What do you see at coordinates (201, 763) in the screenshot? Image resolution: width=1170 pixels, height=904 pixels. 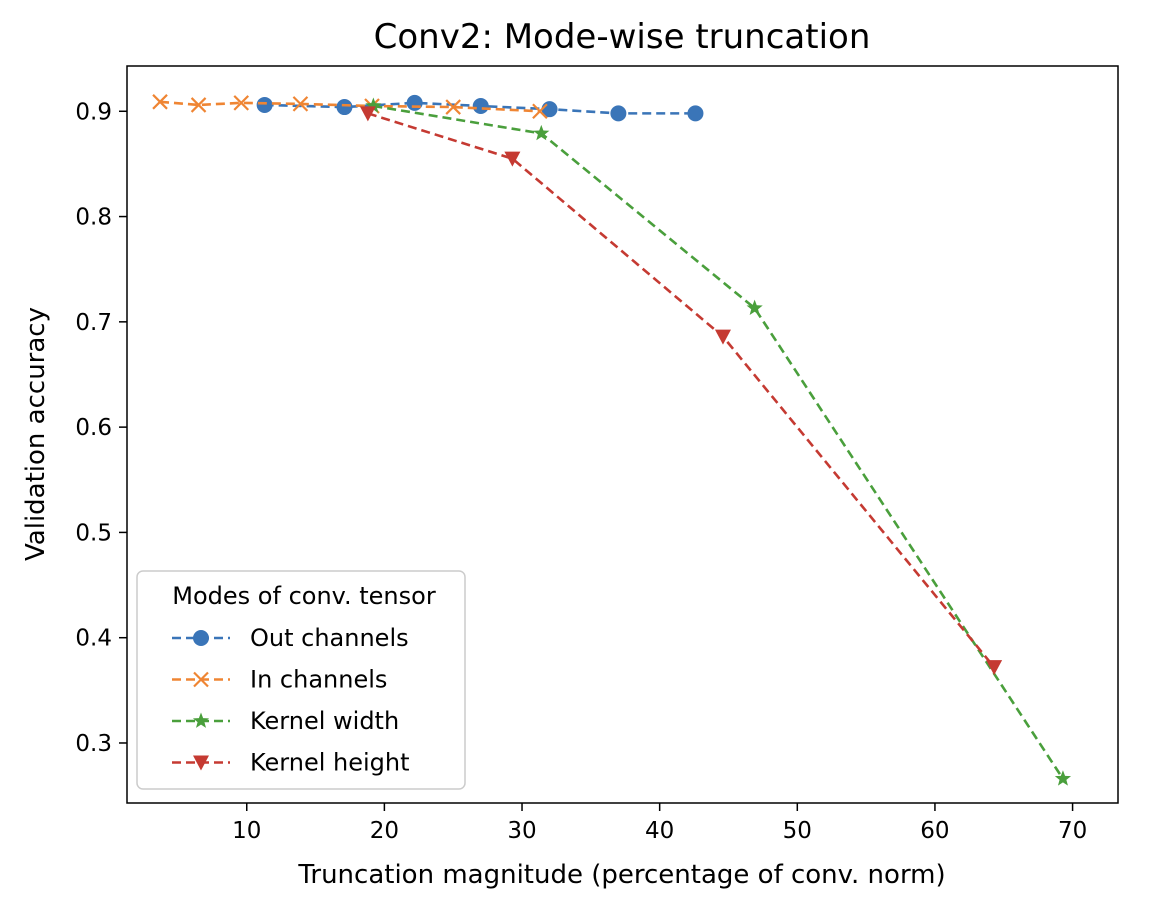 I see `legend-marker-kernel-height` at bounding box center [201, 763].